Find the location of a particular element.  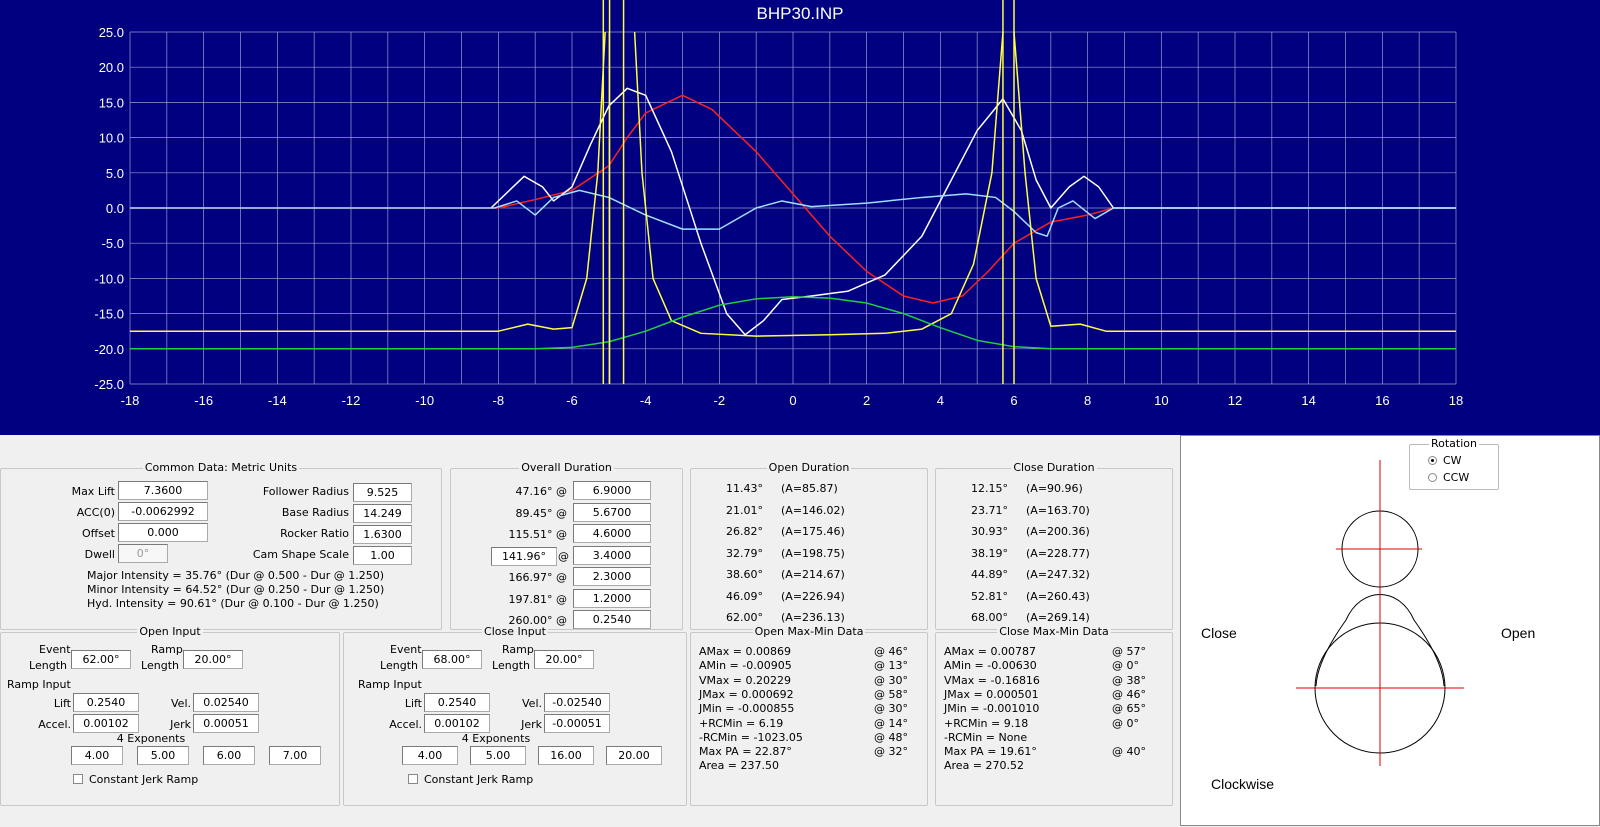

x-tick-label: -10 is located at coordinates (424, 400).